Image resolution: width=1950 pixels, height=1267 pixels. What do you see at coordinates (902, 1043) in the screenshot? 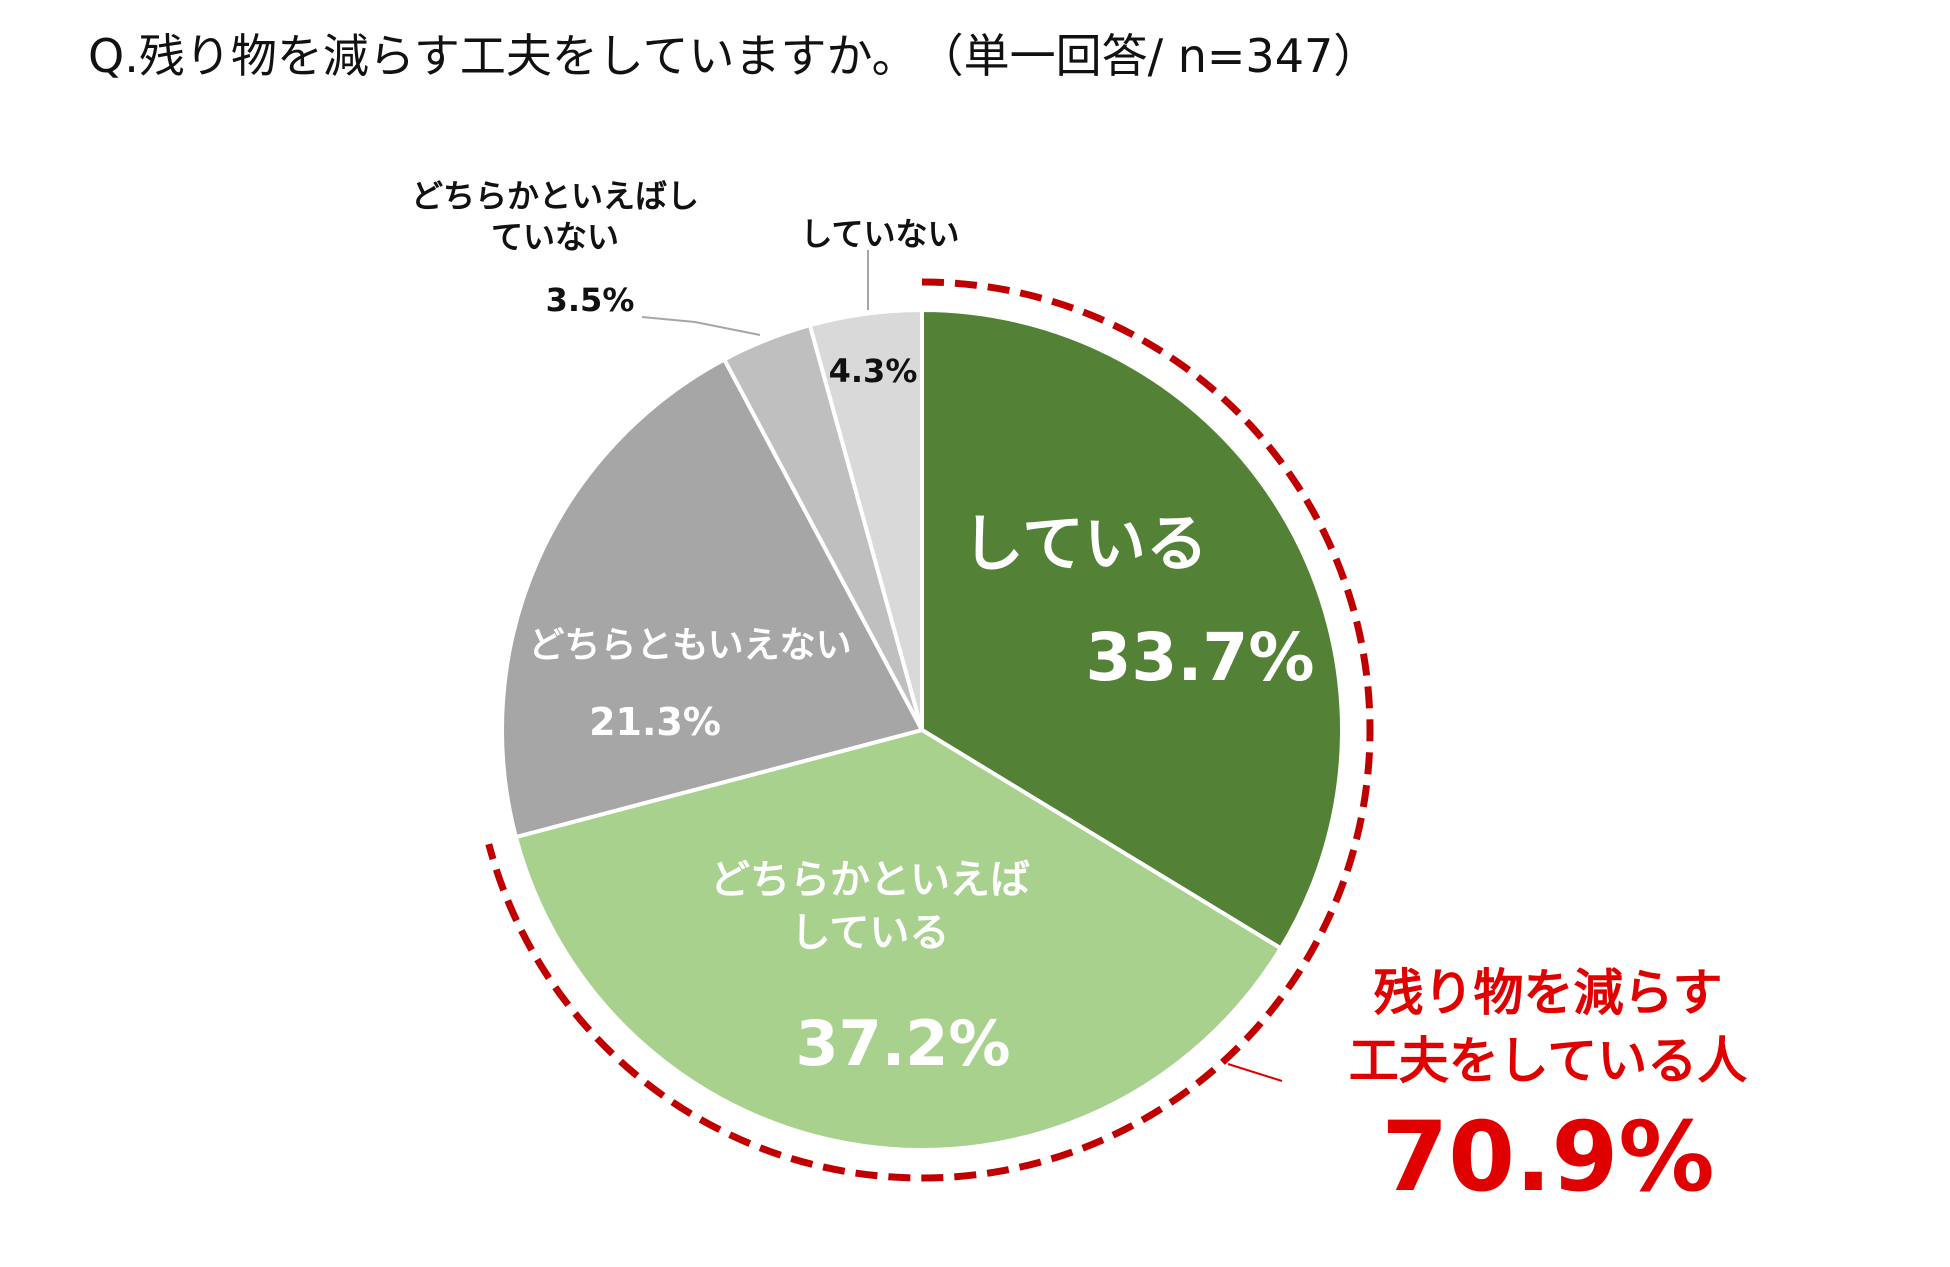
I see `slice-value-1: 37.2%` at bounding box center [902, 1043].